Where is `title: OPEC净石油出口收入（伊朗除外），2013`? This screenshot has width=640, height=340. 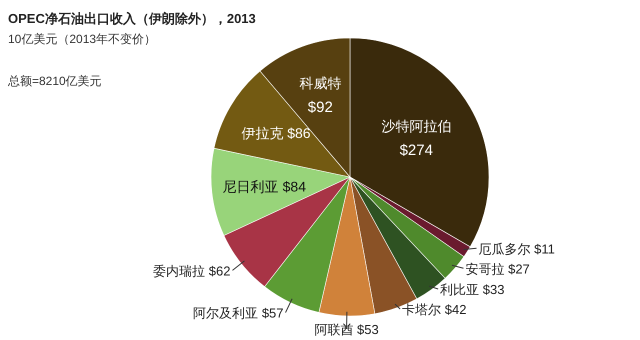 title: OPEC净石油出口收入（伊朗除外），2013 is located at coordinates (132, 18).